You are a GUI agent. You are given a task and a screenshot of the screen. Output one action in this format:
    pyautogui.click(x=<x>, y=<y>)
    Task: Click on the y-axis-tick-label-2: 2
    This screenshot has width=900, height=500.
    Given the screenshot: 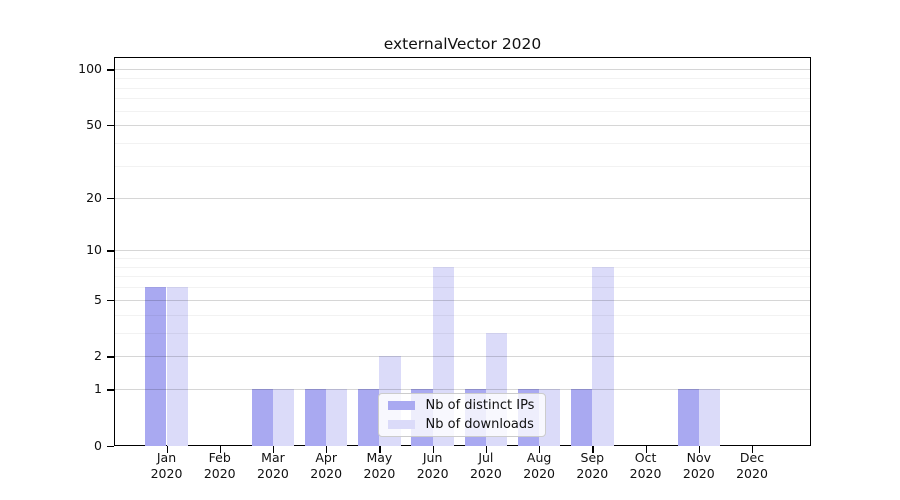 What is the action you would take?
    pyautogui.click(x=98, y=356)
    